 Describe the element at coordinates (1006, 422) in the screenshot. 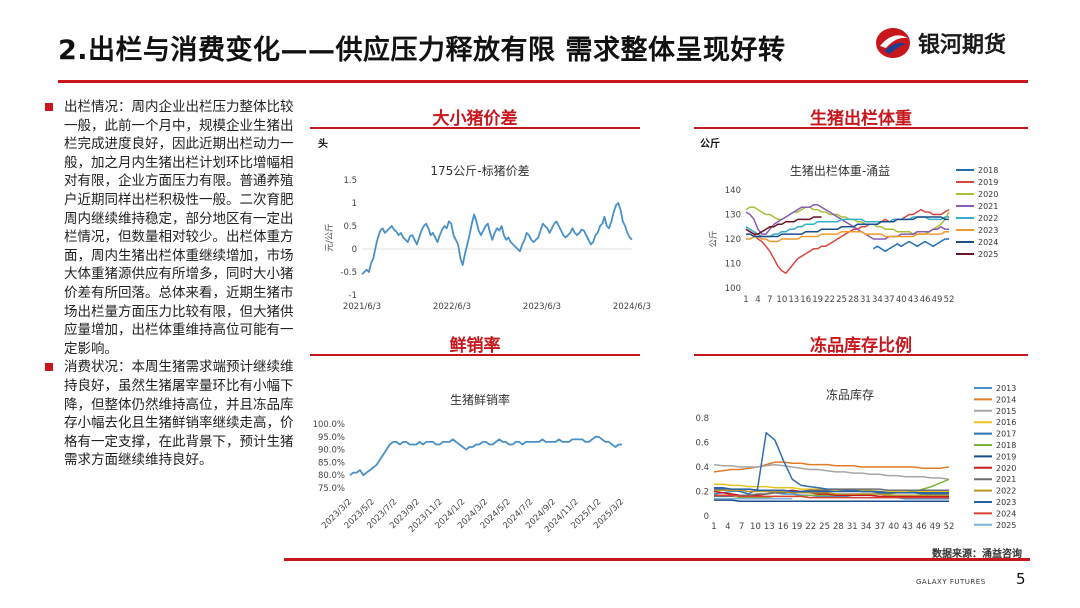

I see `legend-label: 2016` at that location.